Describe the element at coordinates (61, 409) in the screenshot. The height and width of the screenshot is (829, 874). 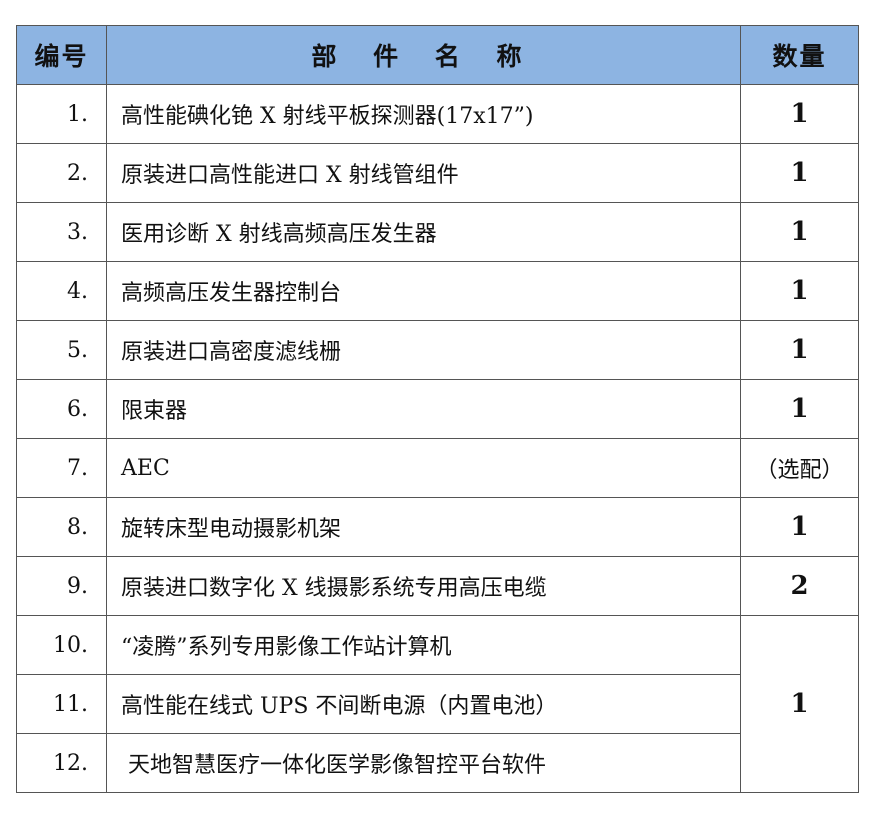
I see `row-no: 6.` at that location.